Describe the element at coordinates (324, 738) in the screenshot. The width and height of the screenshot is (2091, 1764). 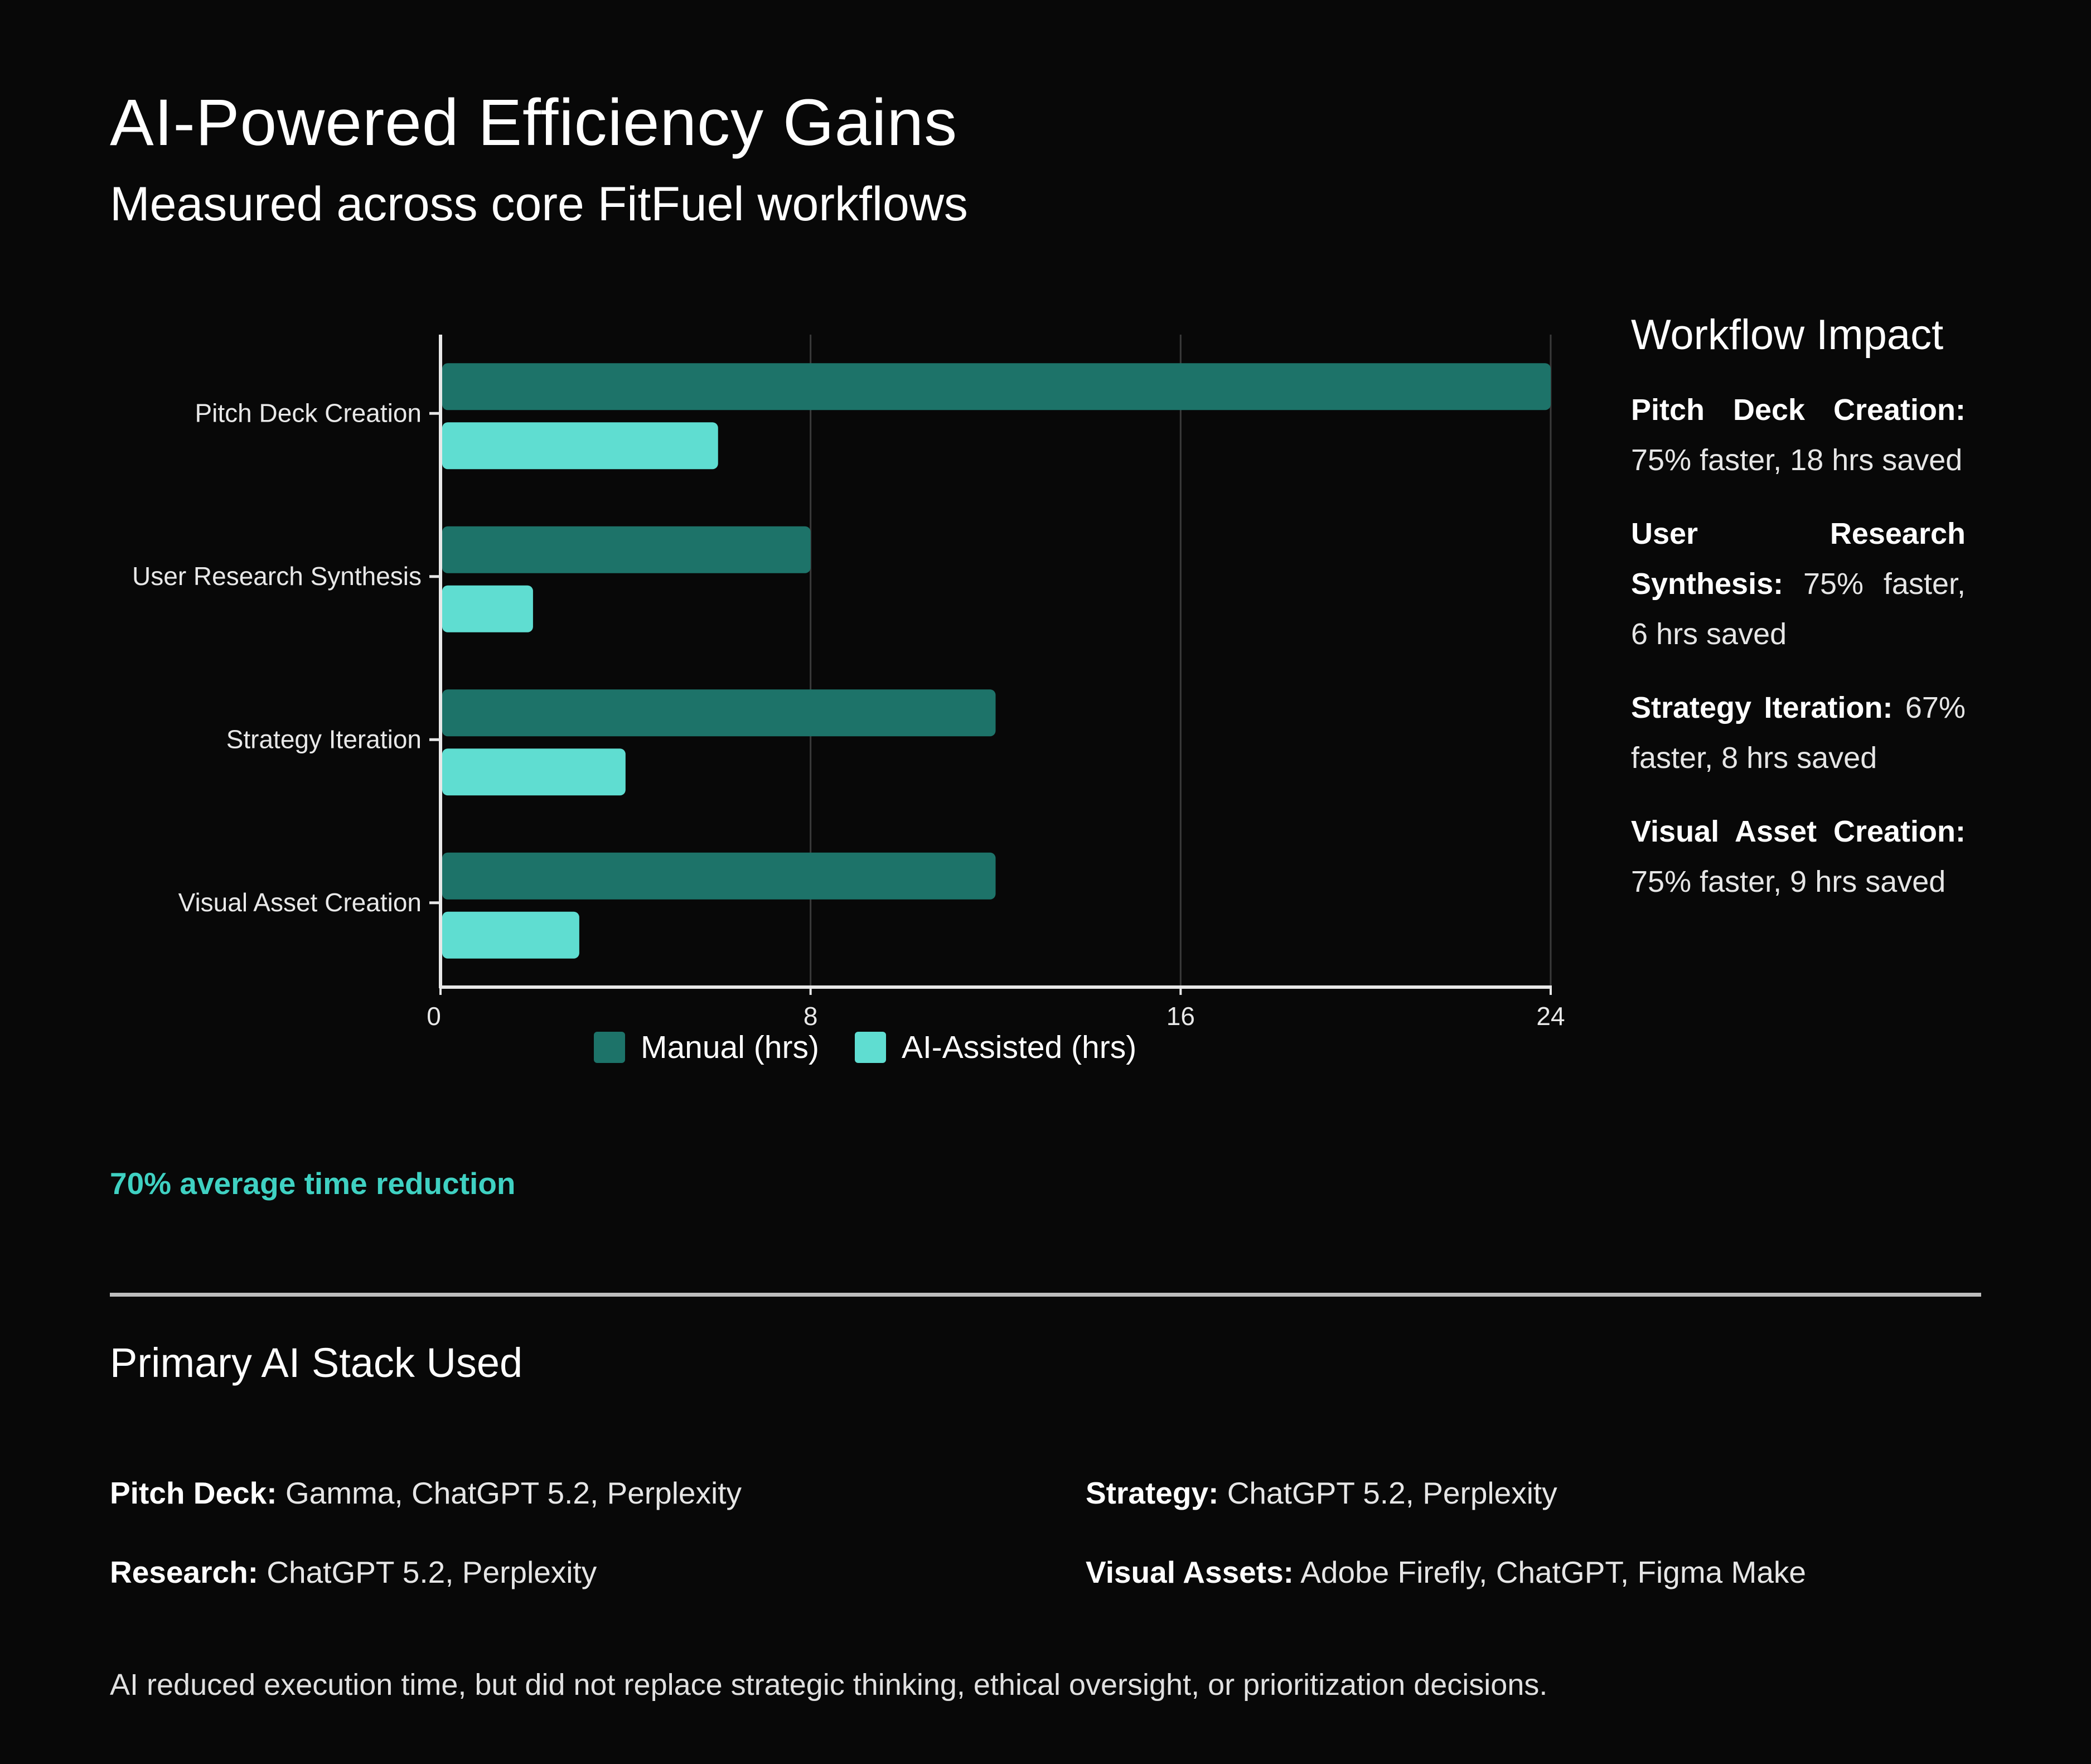
I see `y-category-label: Strategy Iteration` at that location.